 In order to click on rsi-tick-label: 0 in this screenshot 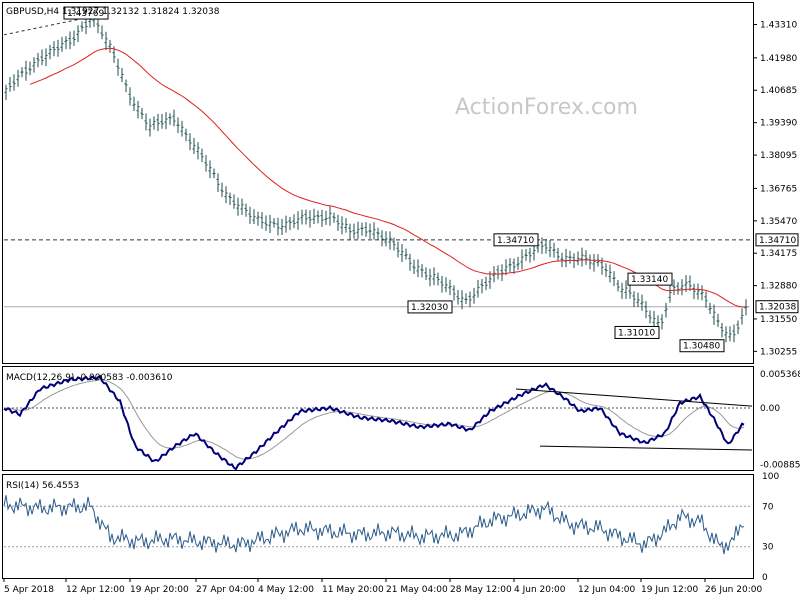, I will do `click(765, 578)`.